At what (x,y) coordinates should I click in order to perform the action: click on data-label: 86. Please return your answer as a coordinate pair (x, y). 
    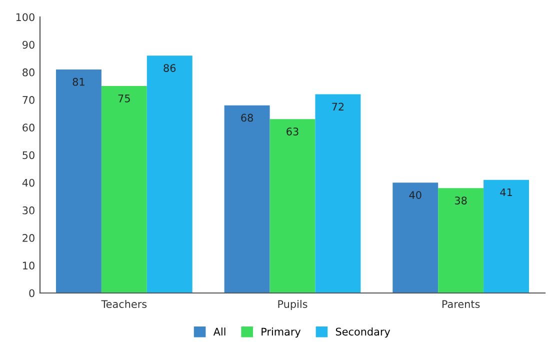
    Looking at the image, I should click on (170, 68).